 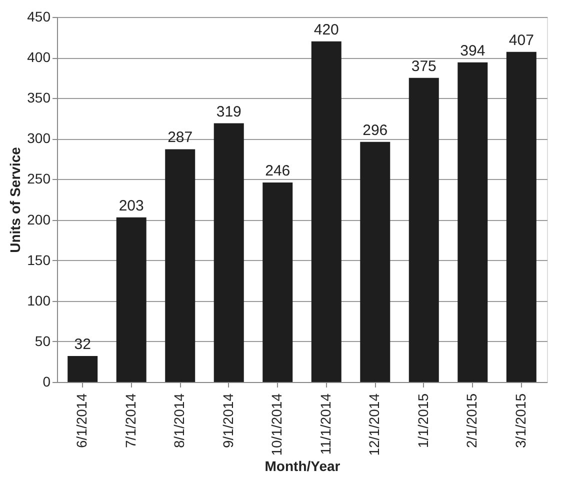 What do you see at coordinates (375, 130) in the screenshot?
I see `data-label: 296` at bounding box center [375, 130].